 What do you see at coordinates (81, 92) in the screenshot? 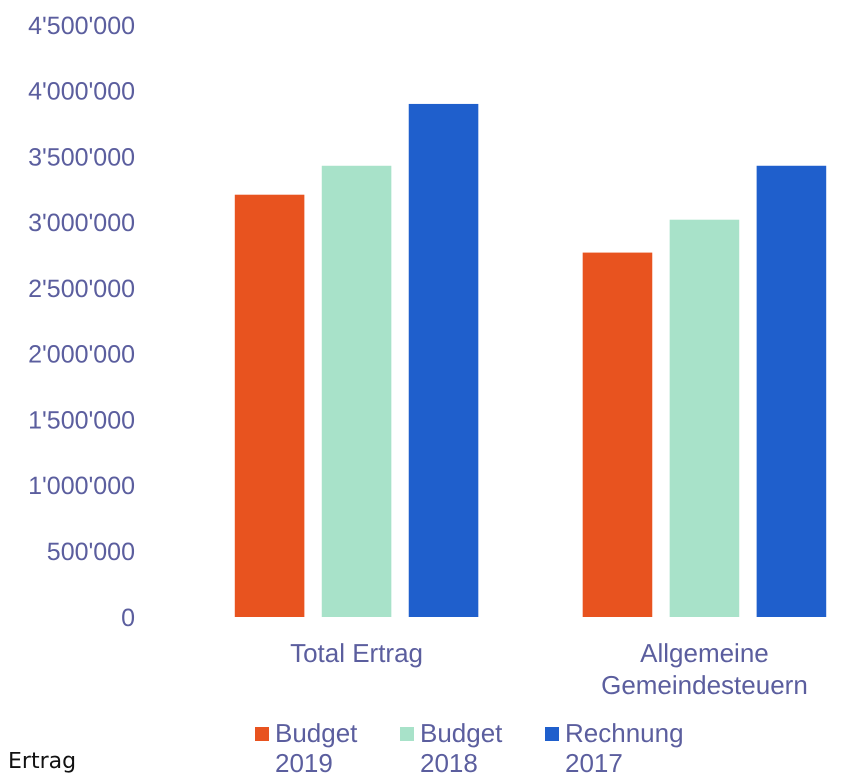
I see `y-tick-label: 4'000'000` at bounding box center [81, 92].